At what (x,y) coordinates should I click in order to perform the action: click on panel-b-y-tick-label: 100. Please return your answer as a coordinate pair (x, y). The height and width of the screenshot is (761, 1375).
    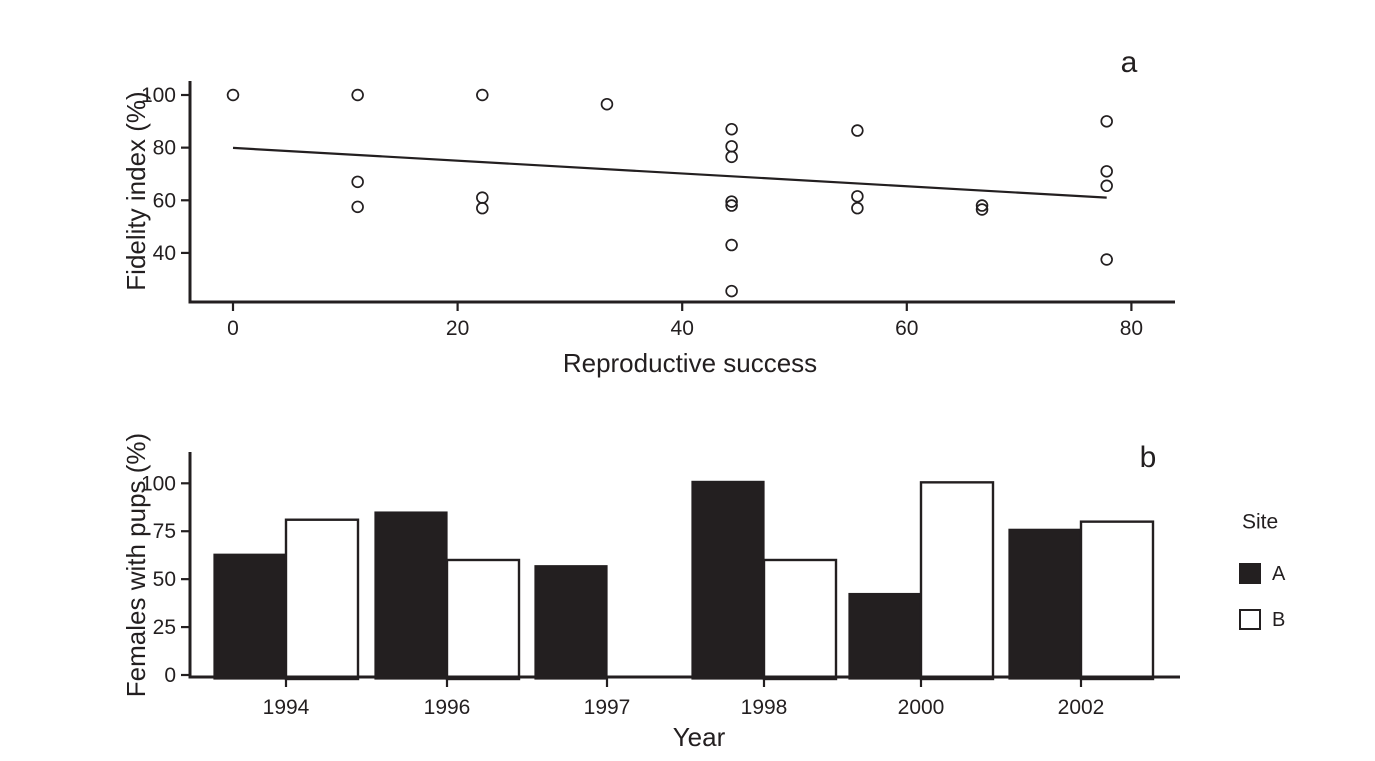
    Looking at the image, I should click on (158, 483).